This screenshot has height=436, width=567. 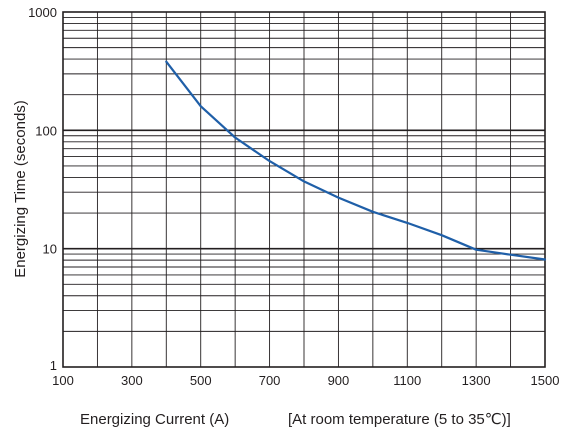 I want to click on x-tick-label: 300, so click(x=132, y=380).